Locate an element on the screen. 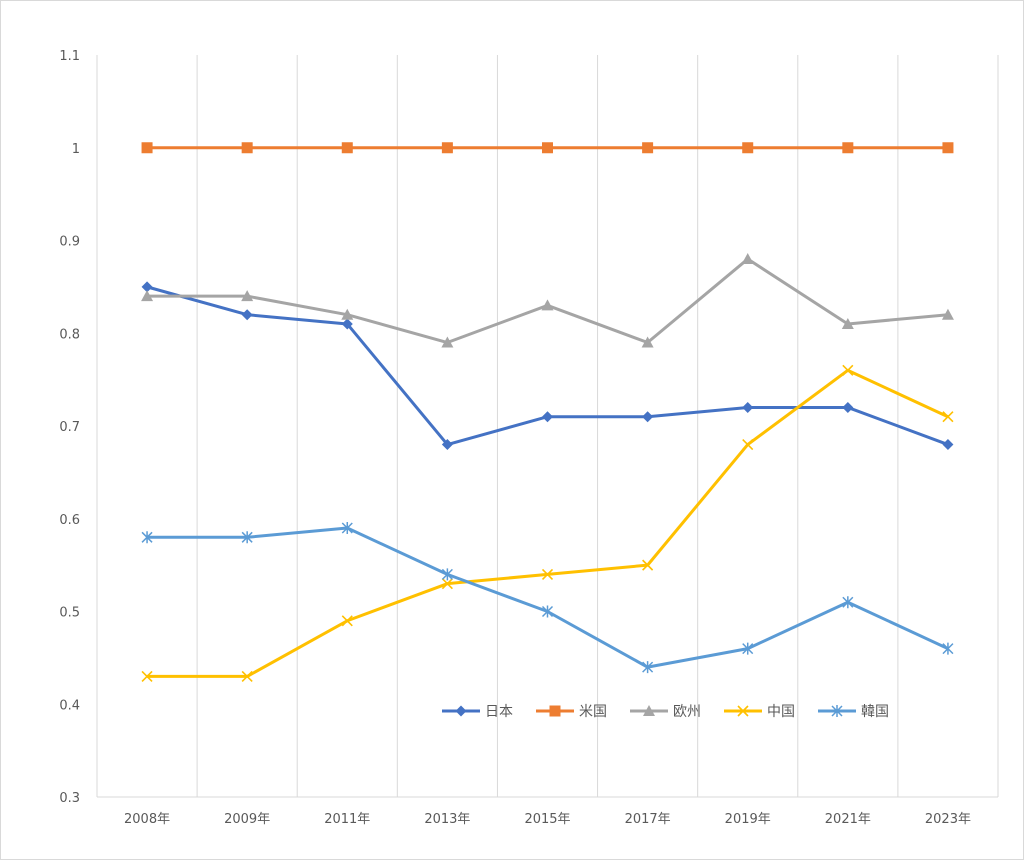 This screenshot has width=1024, height=860. x-tick-label: 2009年 is located at coordinates (247, 819).